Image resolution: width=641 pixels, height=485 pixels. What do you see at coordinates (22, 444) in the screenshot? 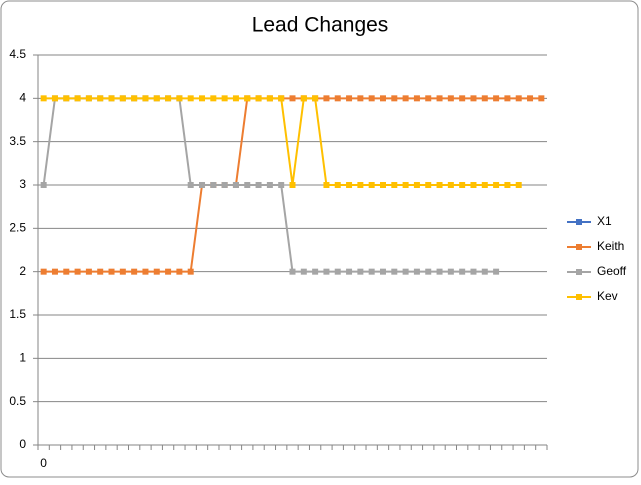
I see `y-tick-label: 0` at bounding box center [22, 444].